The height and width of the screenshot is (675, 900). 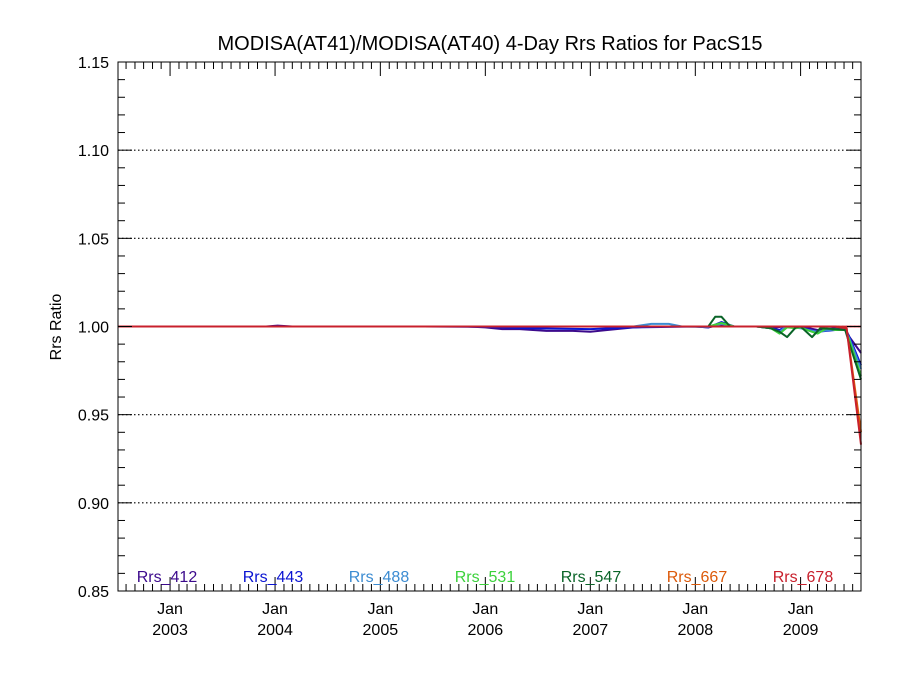 I want to click on legend-item-rrs-531: Rrs_531, so click(x=485, y=577).